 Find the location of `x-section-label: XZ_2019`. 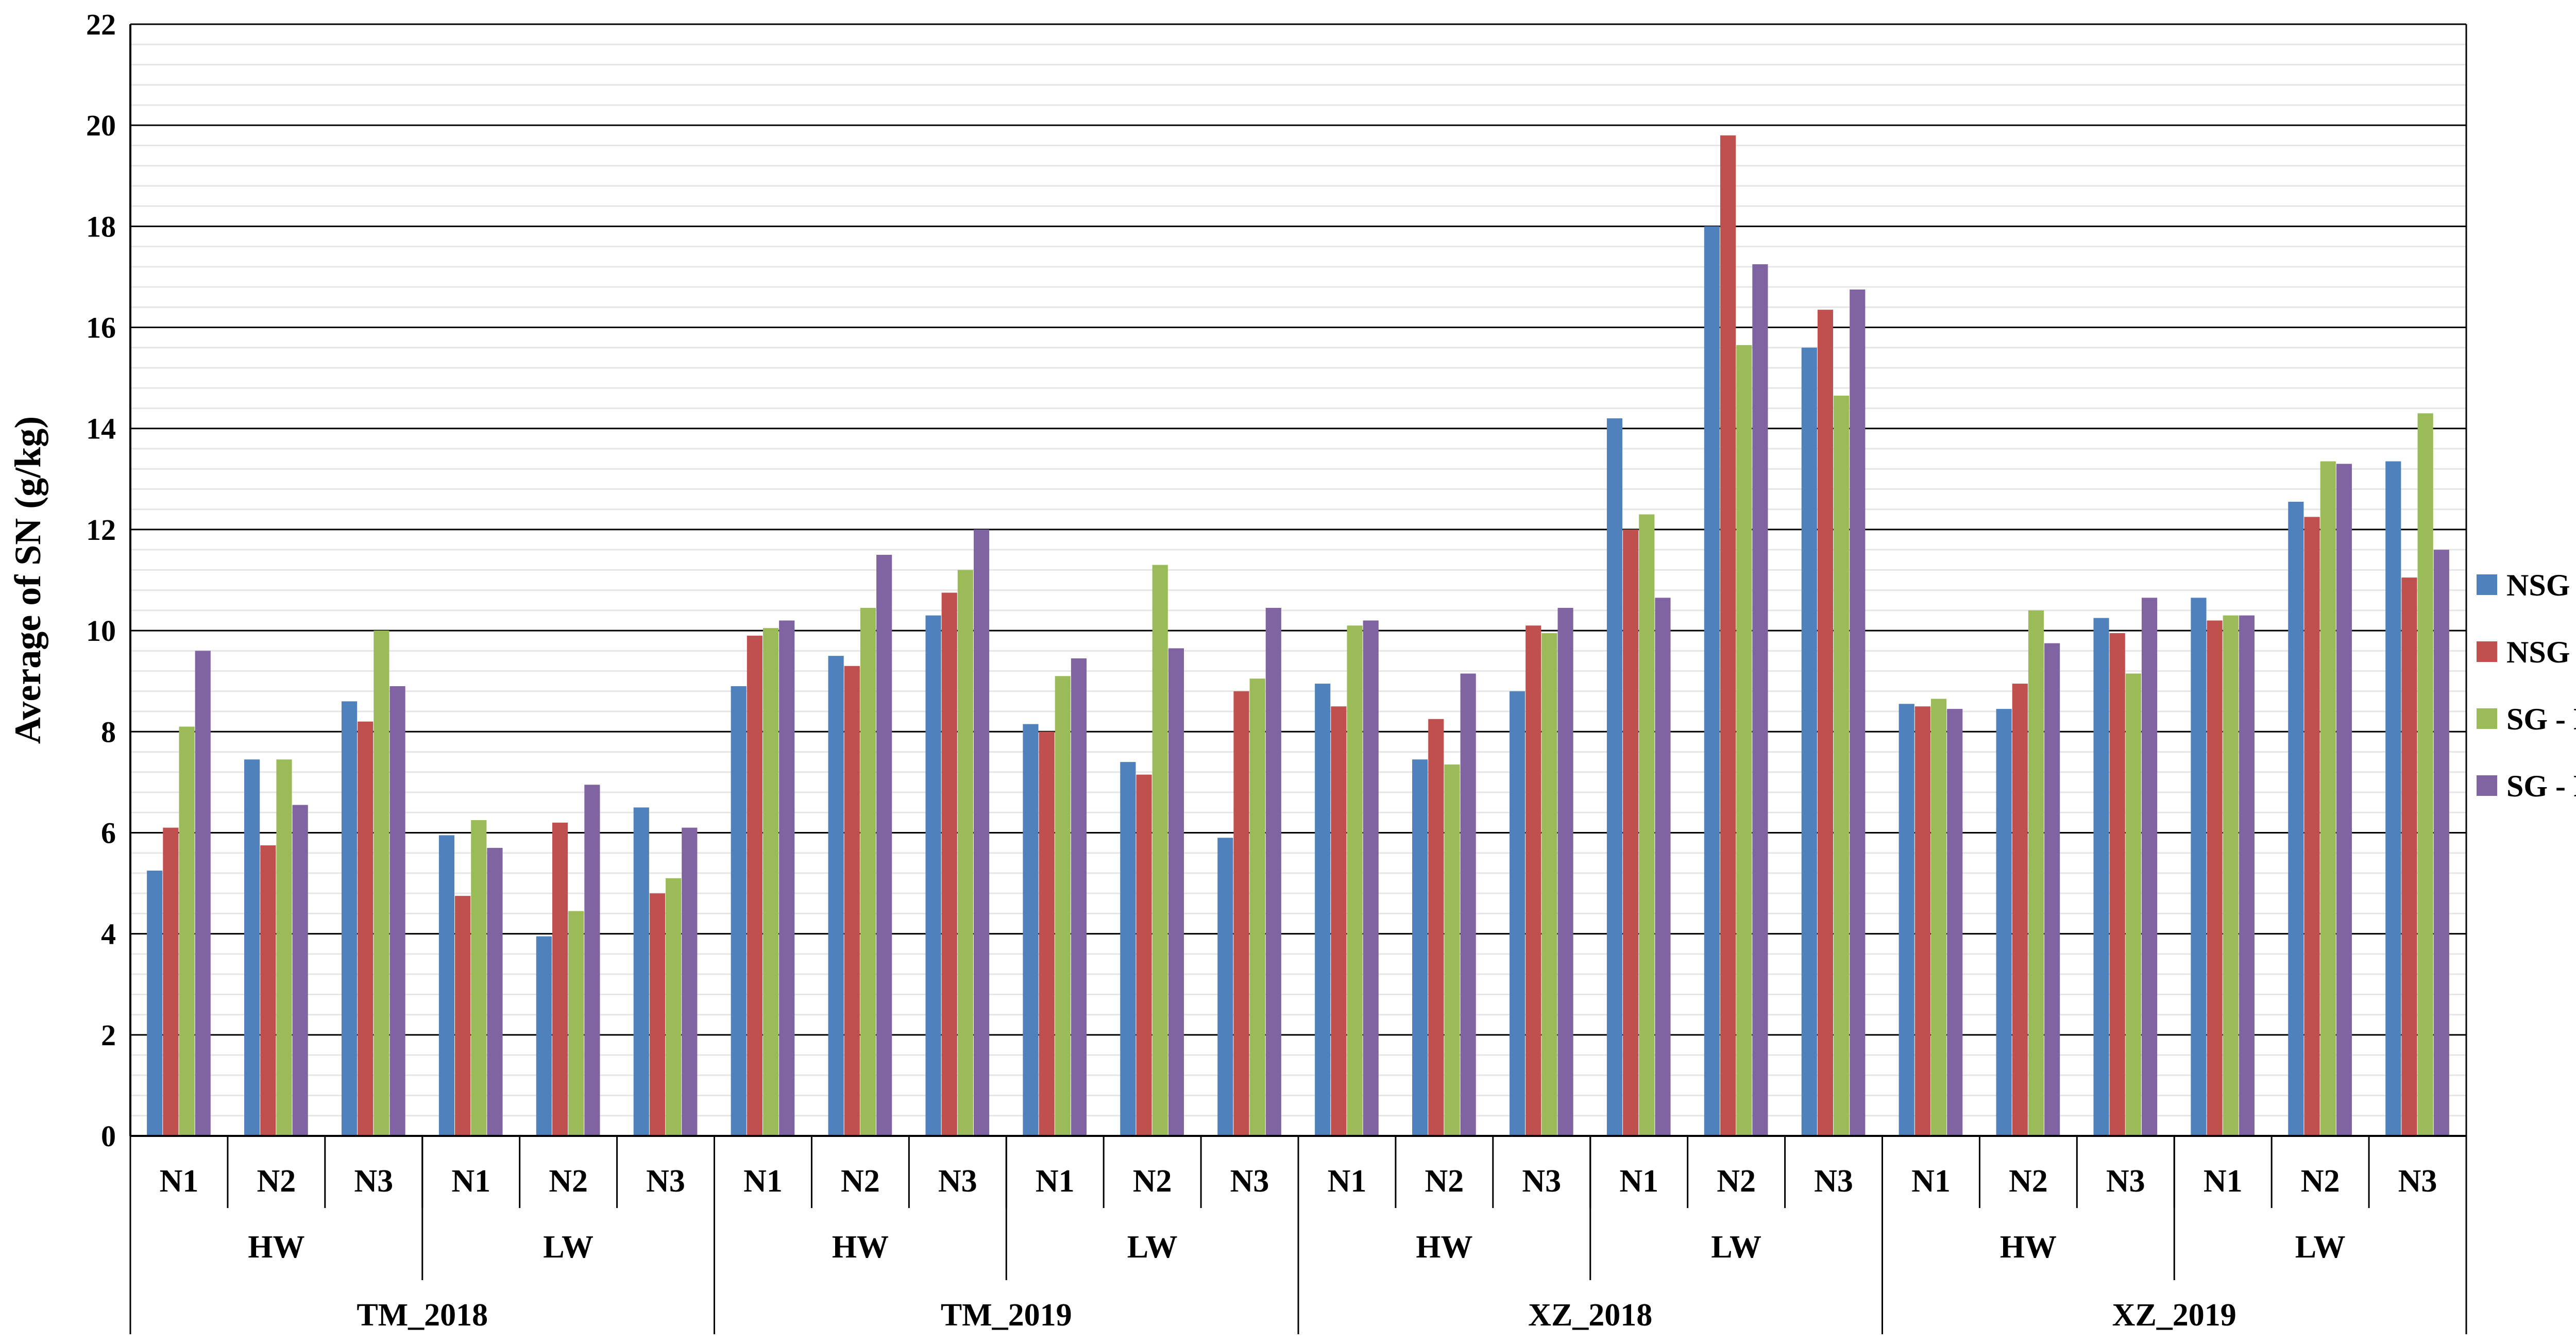

x-section-label: XZ_2019 is located at coordinates (2174, 1315).